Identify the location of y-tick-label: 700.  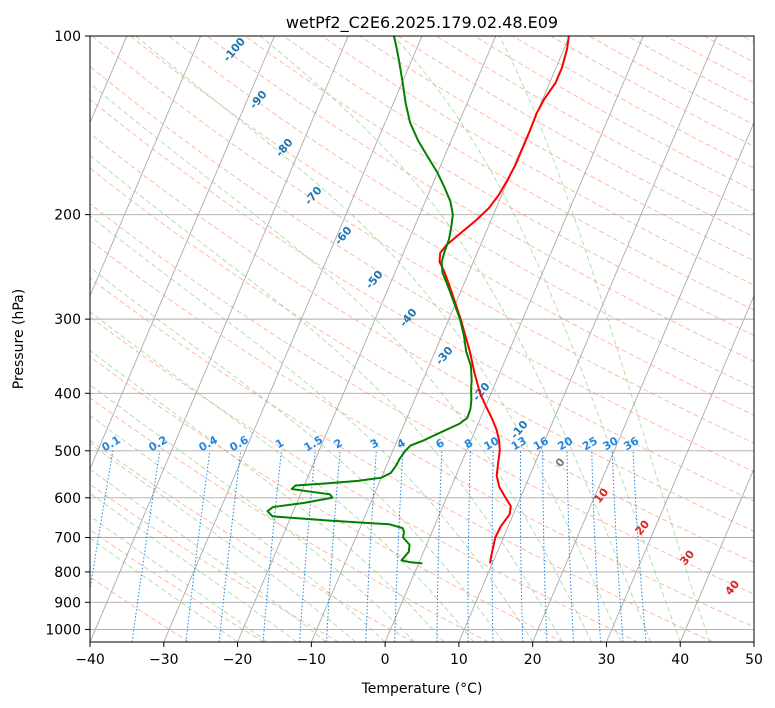
(67, 539).